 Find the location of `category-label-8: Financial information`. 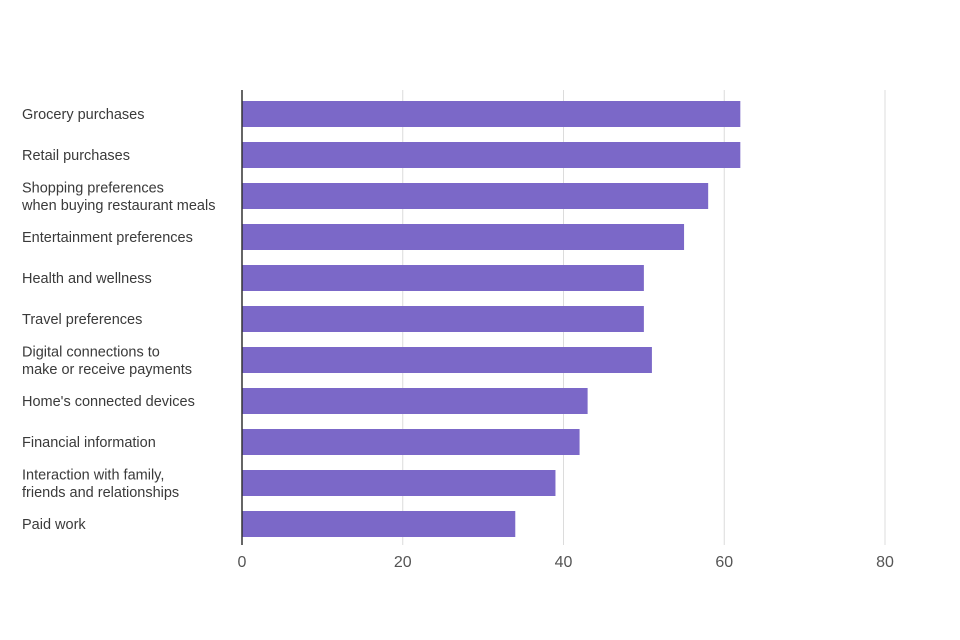

category-label-8: Financial information is located at coordinates (89, 443).